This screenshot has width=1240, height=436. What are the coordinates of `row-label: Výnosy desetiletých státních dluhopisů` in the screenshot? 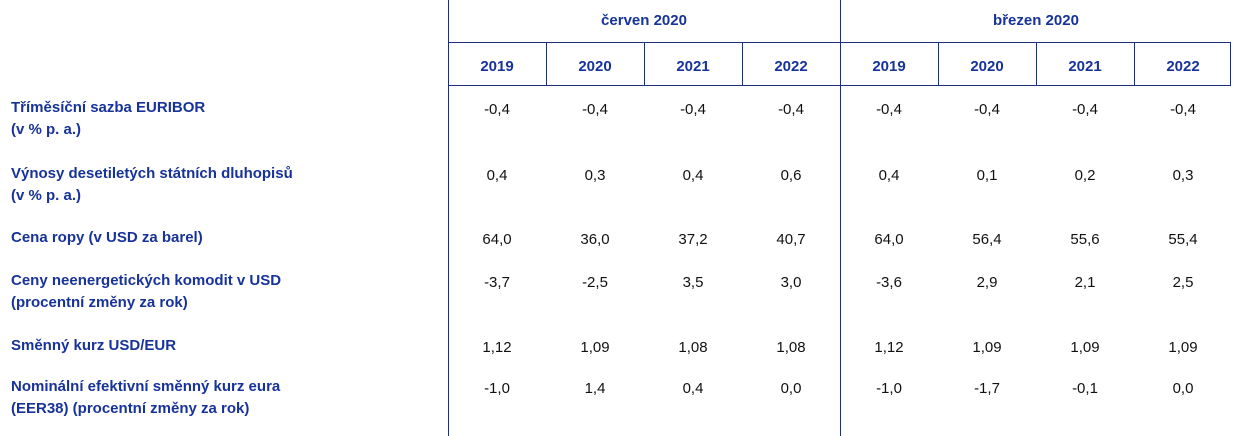 It's located at (152, 173).